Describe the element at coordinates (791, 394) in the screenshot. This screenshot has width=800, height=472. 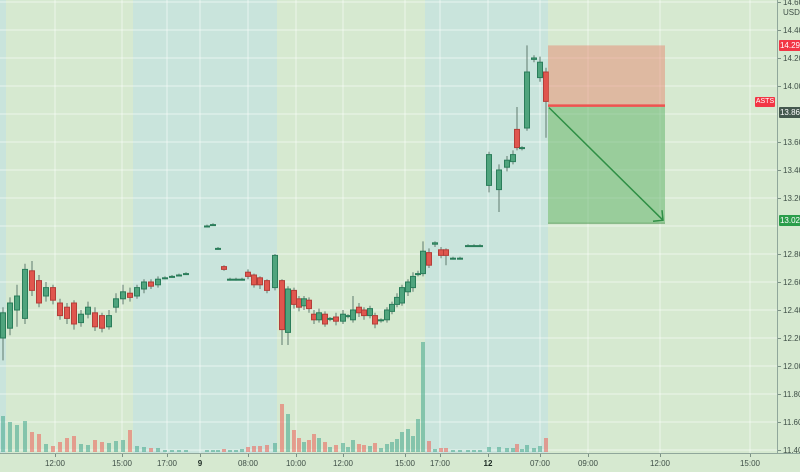
I see `price-tick-label: 11.80` at that location.